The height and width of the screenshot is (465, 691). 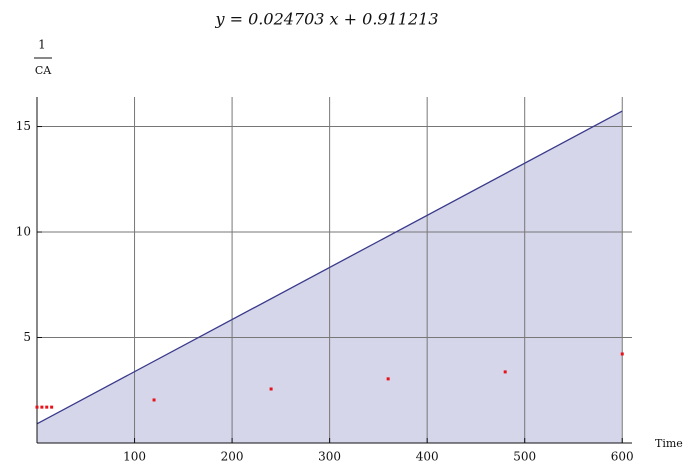 I want to click on y-tick-label: 15, so click(x=23, y=126).